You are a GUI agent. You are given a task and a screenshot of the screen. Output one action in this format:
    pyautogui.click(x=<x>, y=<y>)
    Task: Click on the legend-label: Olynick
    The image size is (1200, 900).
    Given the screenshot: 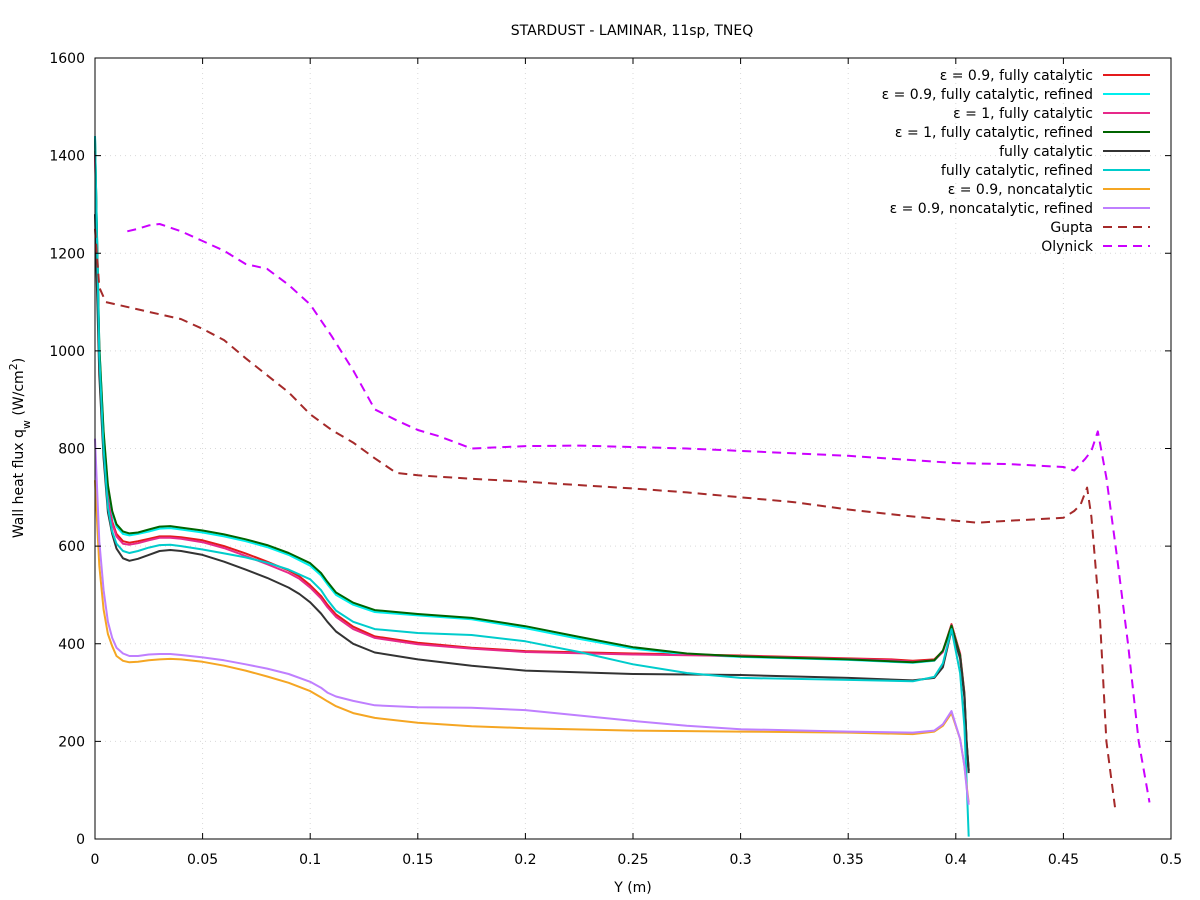 What is the action you would take?
    pyautogui.click(x=1067, y=247)
    